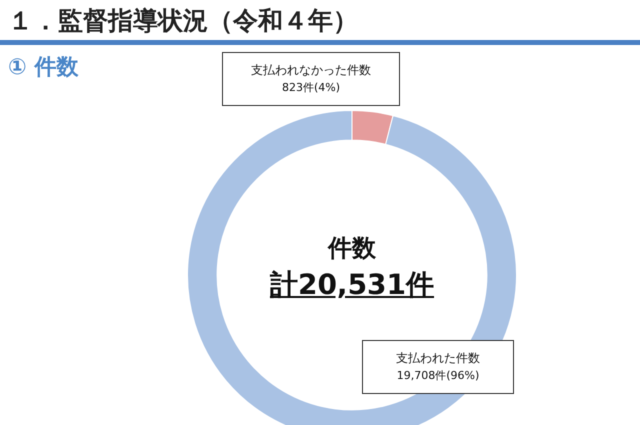 The height and width of the screenshot is (425, 640). What do you see at coordinates (311, 70) in the screenshot?
I see `slice-label: 支払われなかった件数` at bounding box center [311, 70].